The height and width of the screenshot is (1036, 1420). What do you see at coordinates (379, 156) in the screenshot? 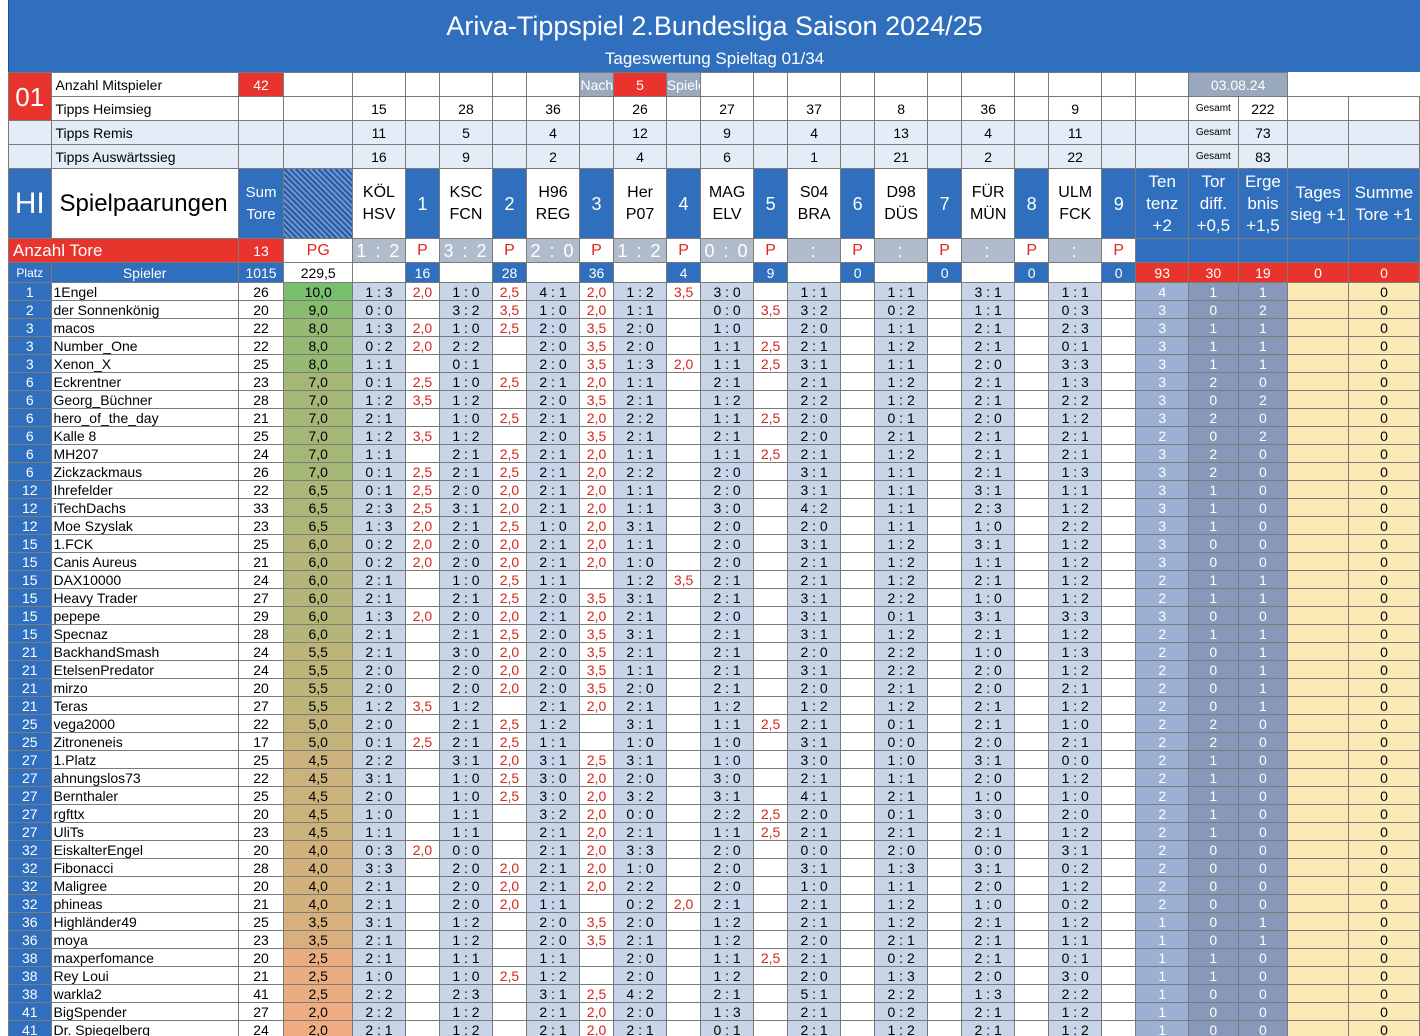
I see `tipps-value: 16` at bounding box center [379, 156].